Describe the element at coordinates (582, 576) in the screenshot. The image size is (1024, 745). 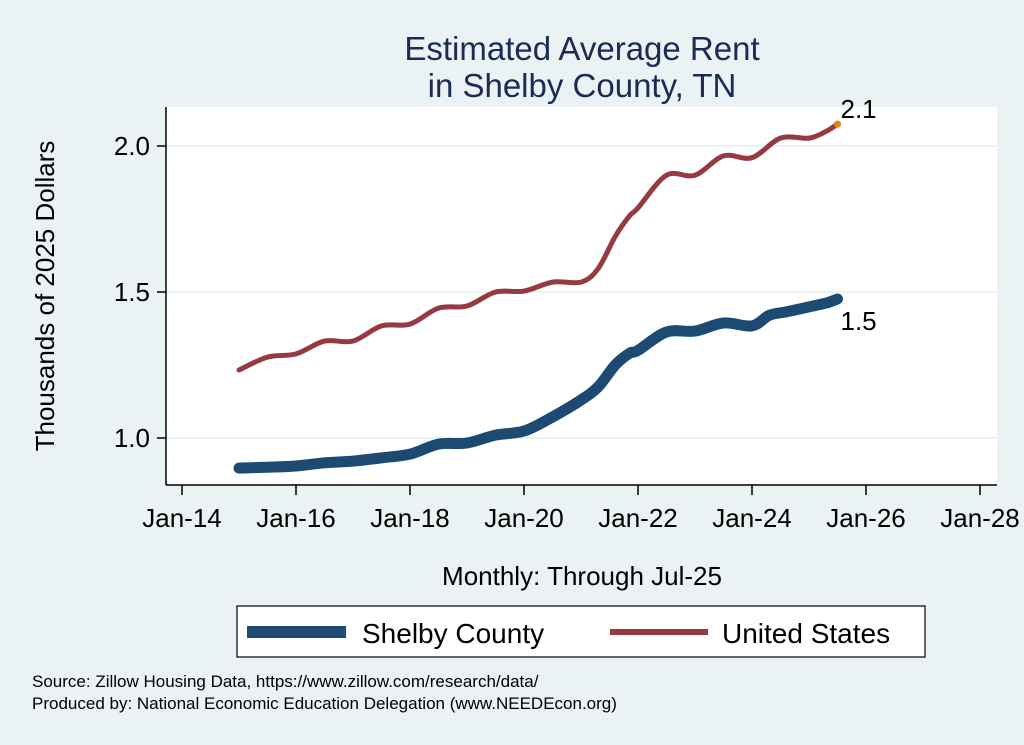
I see `x-axis-title: Monthly: Through Jul-25` at that location.